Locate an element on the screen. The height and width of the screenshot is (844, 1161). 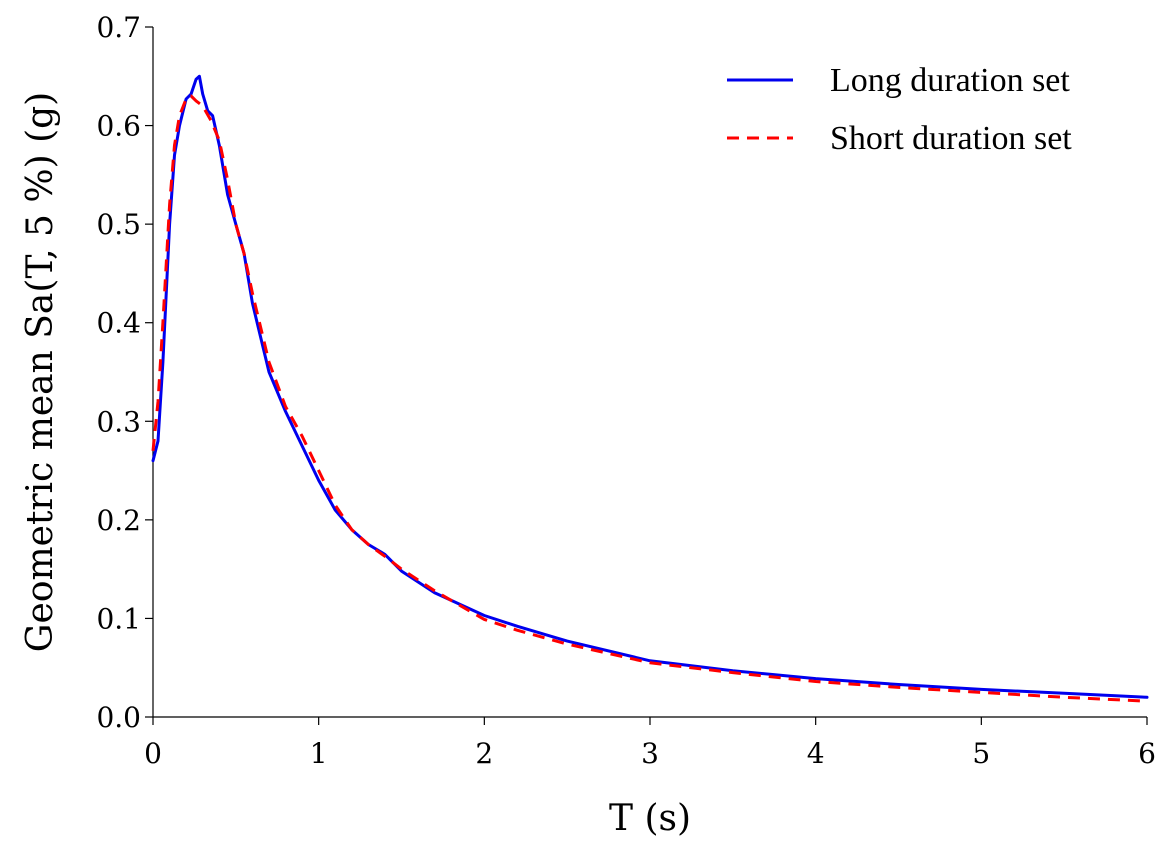
x-tick-label: 5 is located at coordinates (981, 753).